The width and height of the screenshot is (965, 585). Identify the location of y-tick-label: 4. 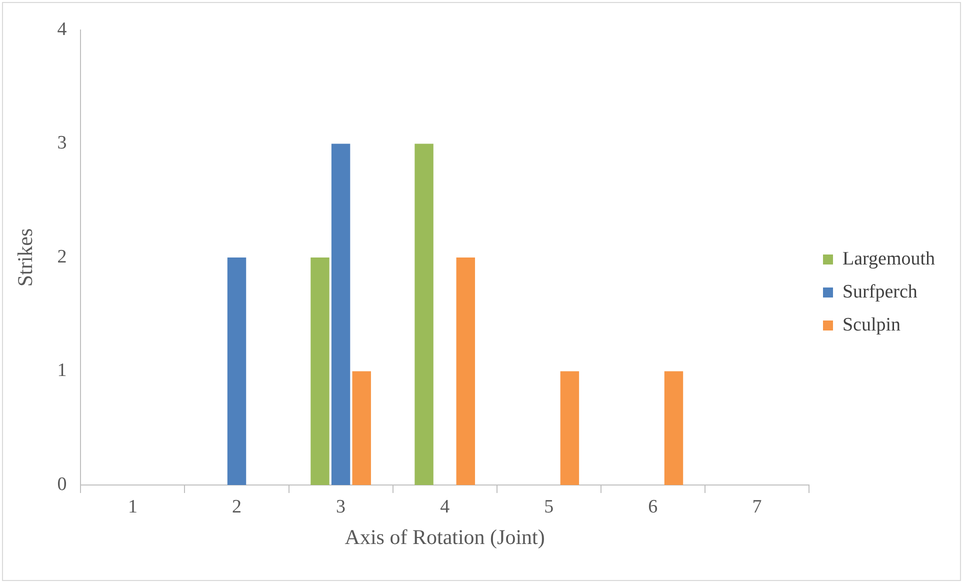
(62, 29).